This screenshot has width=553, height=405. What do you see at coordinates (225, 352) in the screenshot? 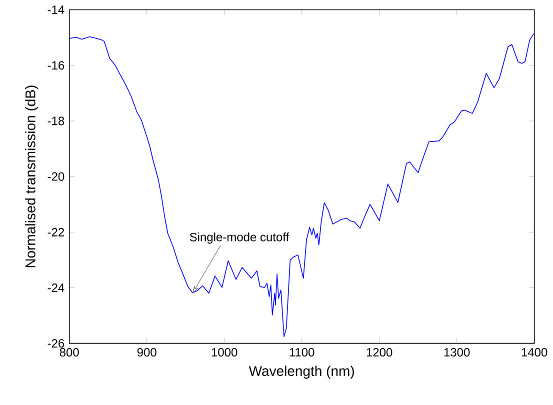
I see `x-tick-label: 1000` at bounding box center [225, 352].